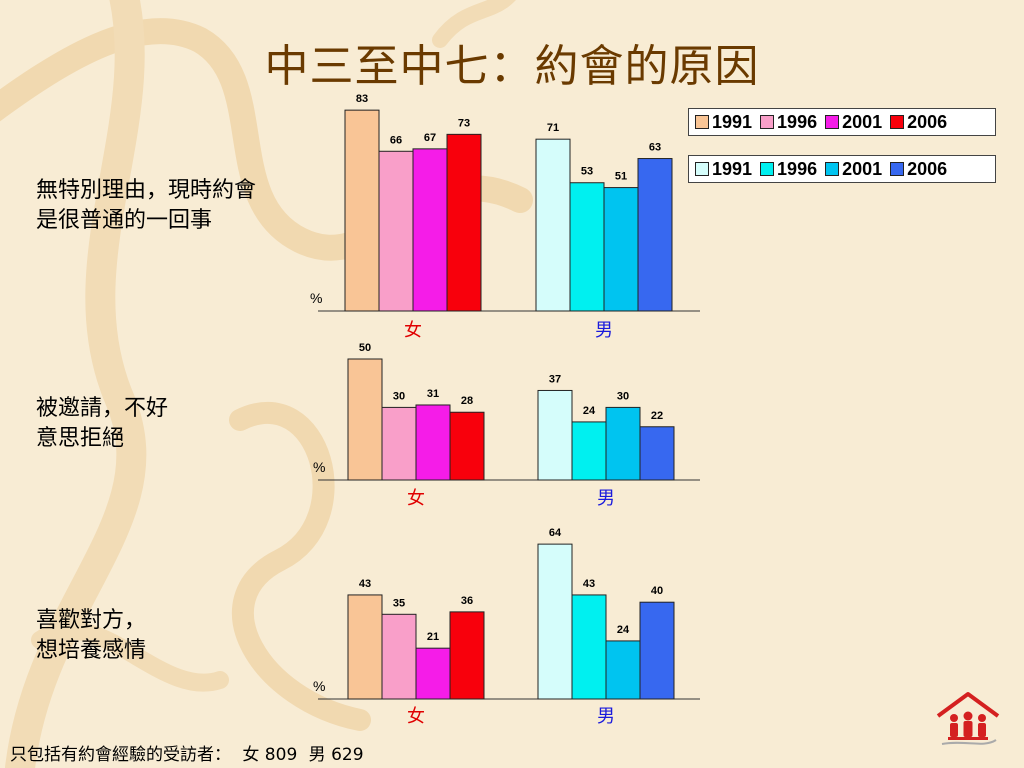  I want to click on male-legend-item-1991: 1991, so click(723, 169).